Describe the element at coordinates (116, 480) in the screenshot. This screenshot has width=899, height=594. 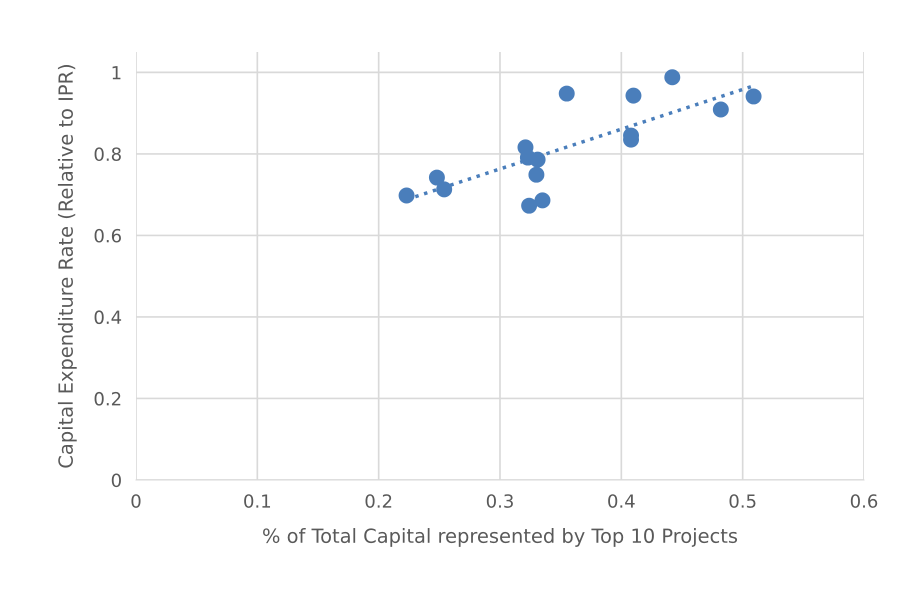
I see `y-tick-label: 0` at that location.